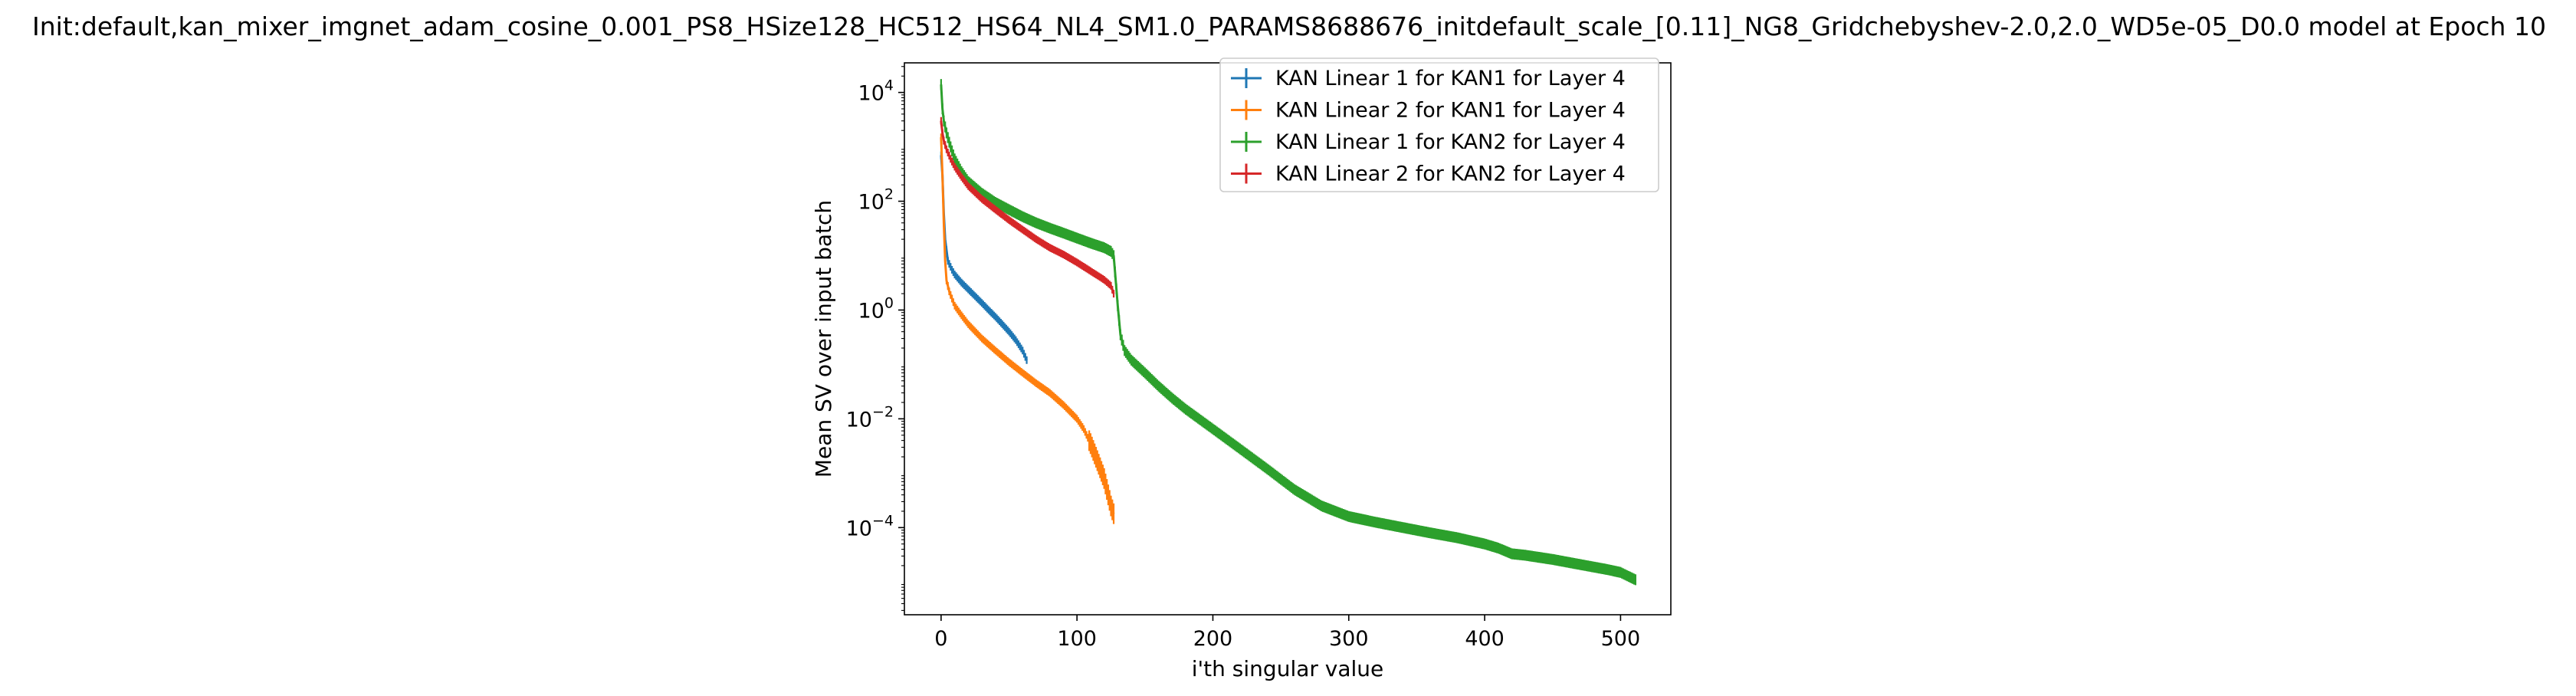  I want to click on legend-item-3: KAN Linear 1 for KAN2 for Layer 4, so click(1428, 142).